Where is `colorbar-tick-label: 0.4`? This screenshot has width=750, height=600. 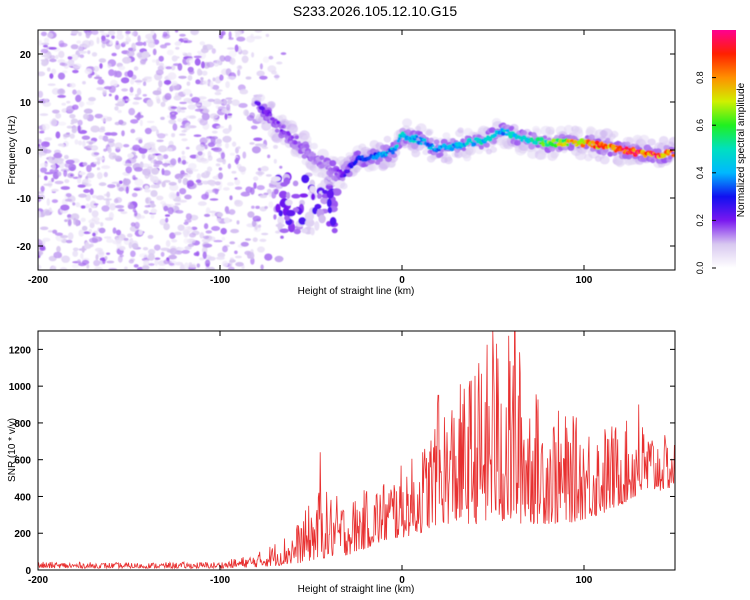
colorbar-tick-label: 0.4 is located at coordinates (700, 173).